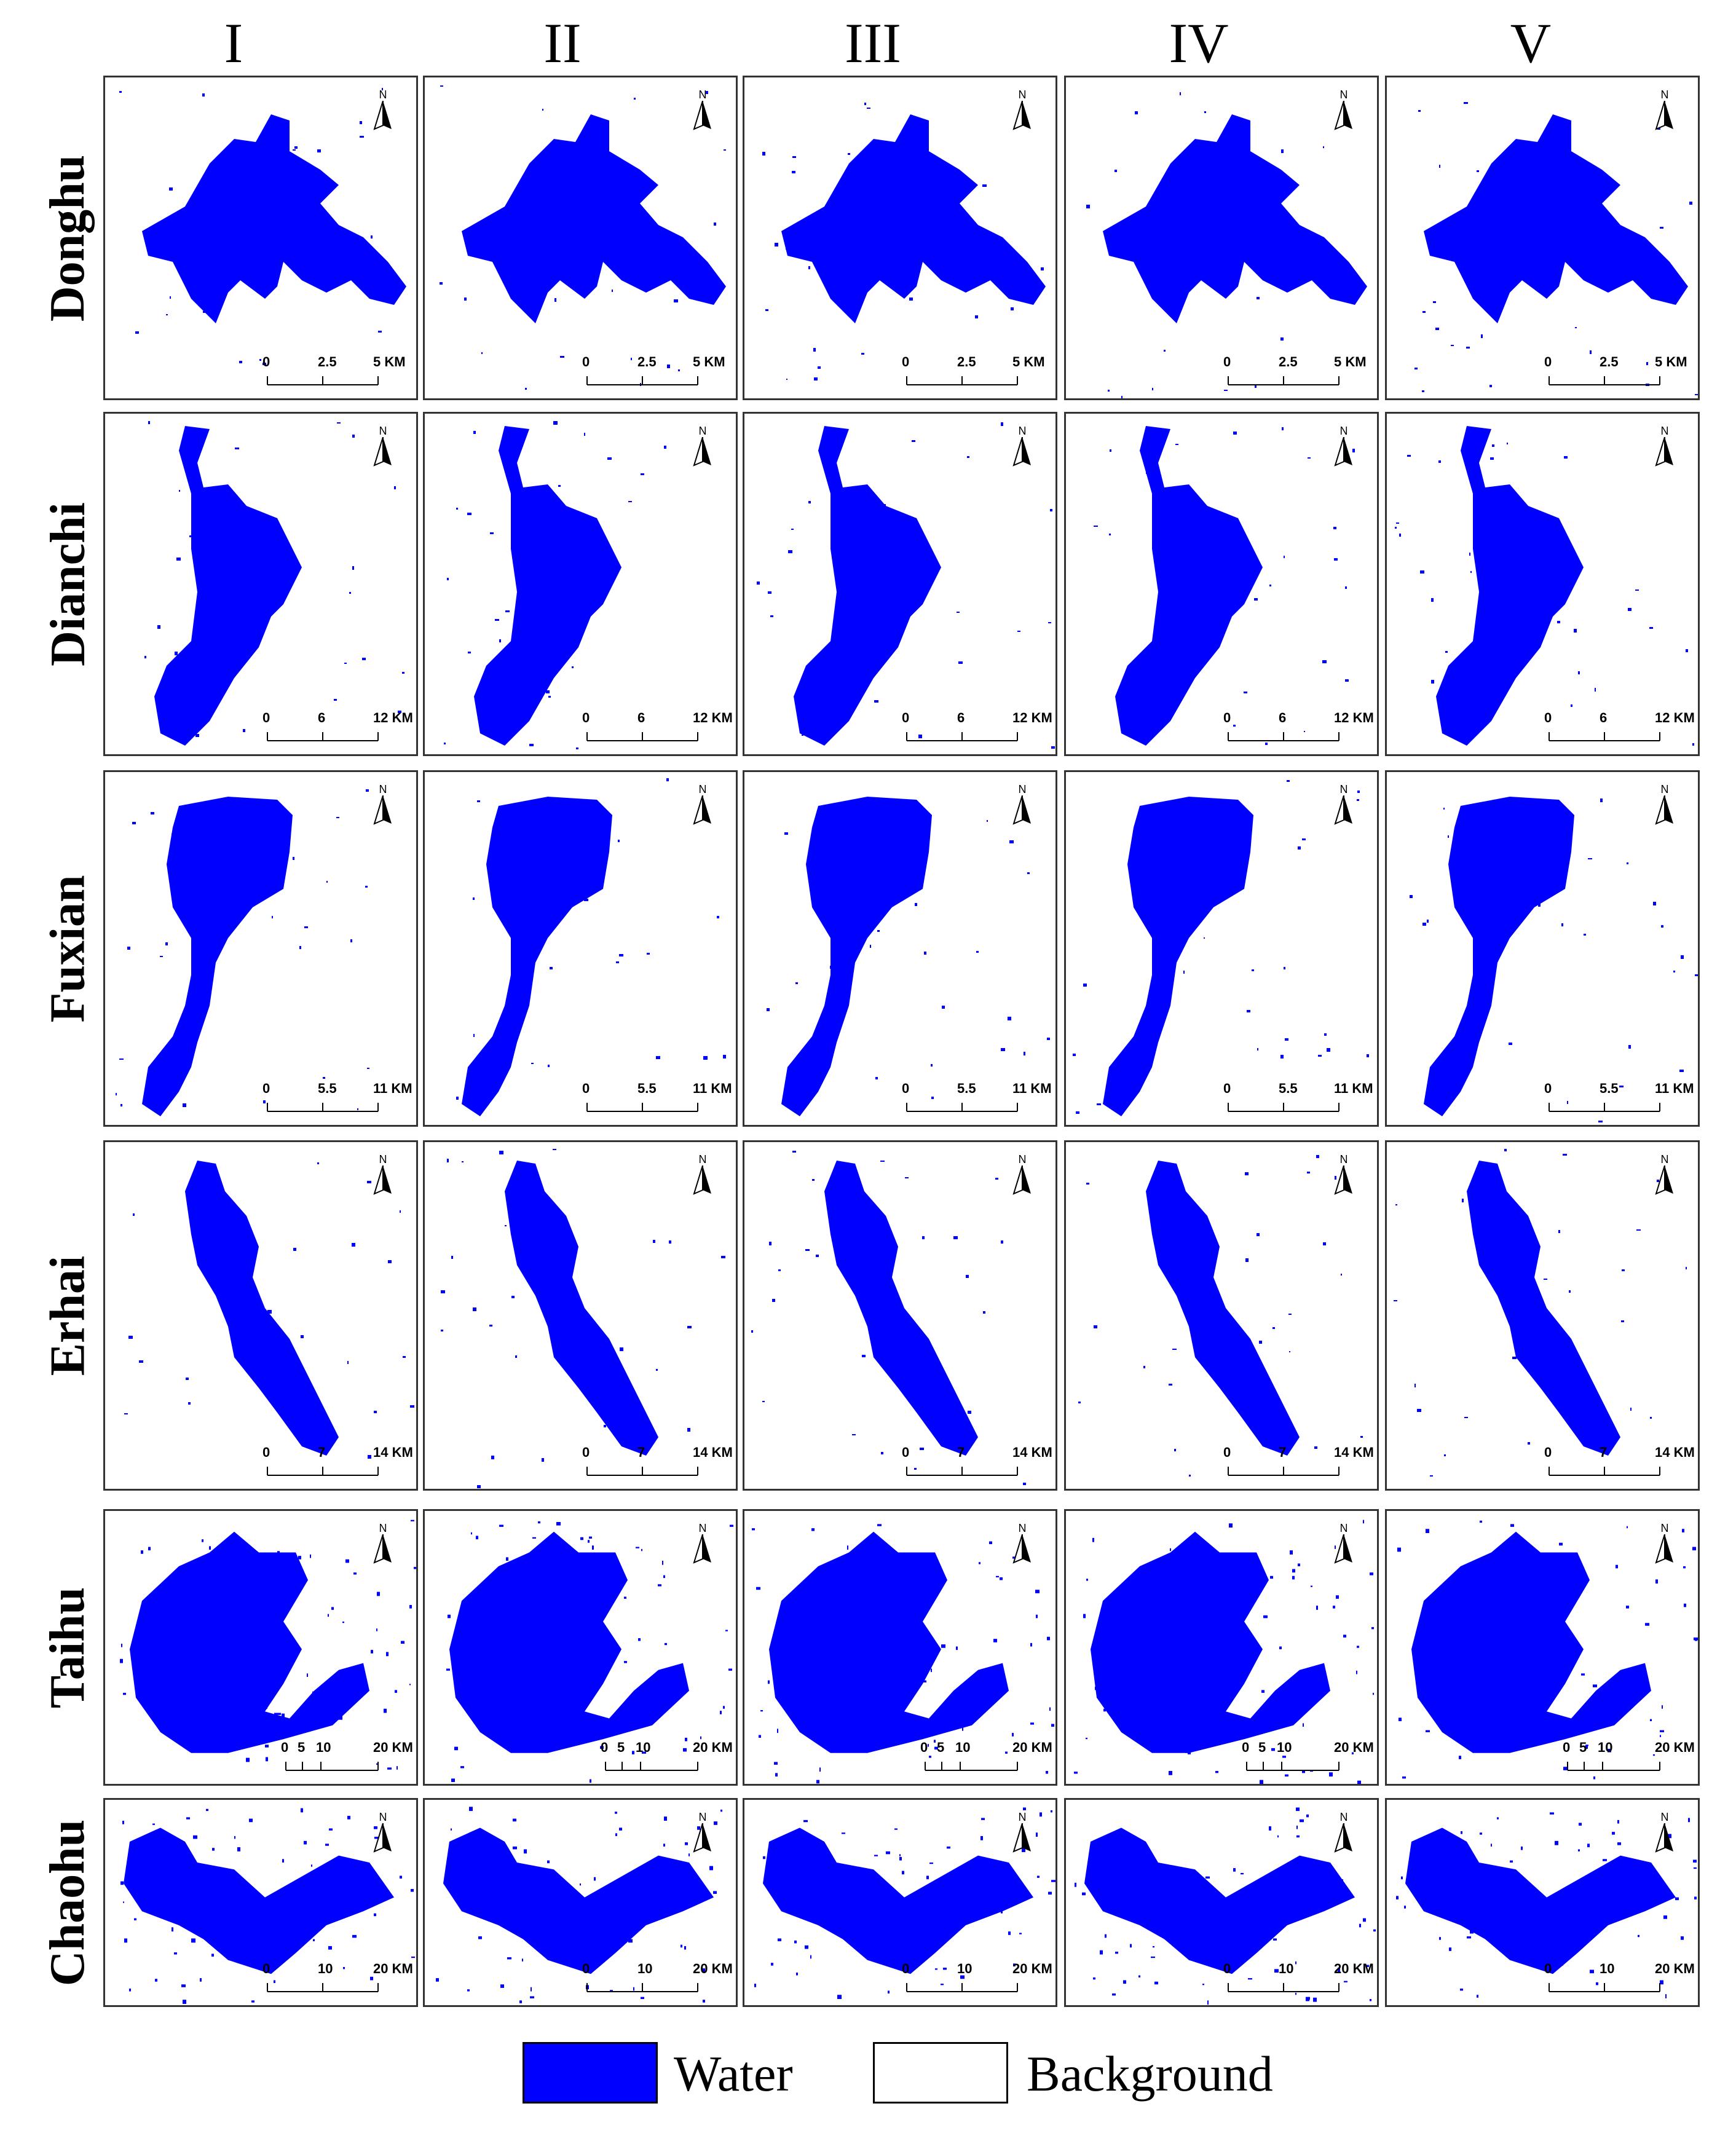 The height and width of the screenshot is (2149, 1736). What do you see at coordinates (1350, 361) in the screenshot?
I see `scale-label: 5 KM` at bounding box center [1350, 361].